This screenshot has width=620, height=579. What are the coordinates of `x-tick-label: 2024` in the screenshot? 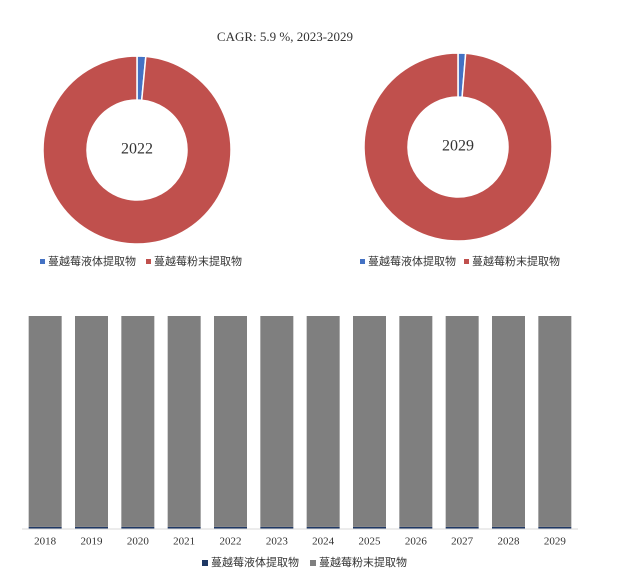 It's located at (323, 542).